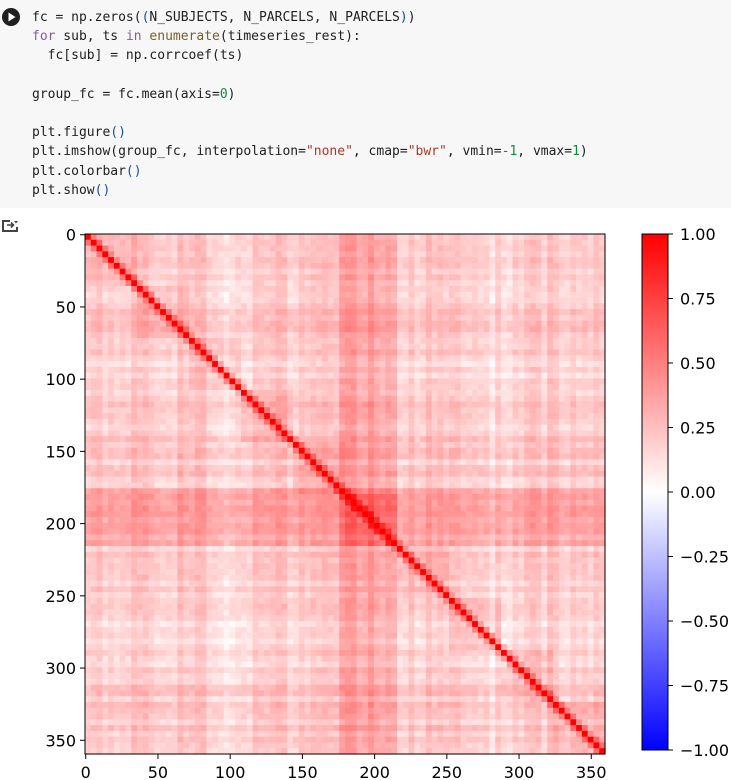  What do you see at coordinates (11, 17) in the screenshot?
I see `run-cell-icon` at bounding box center [11, 17].